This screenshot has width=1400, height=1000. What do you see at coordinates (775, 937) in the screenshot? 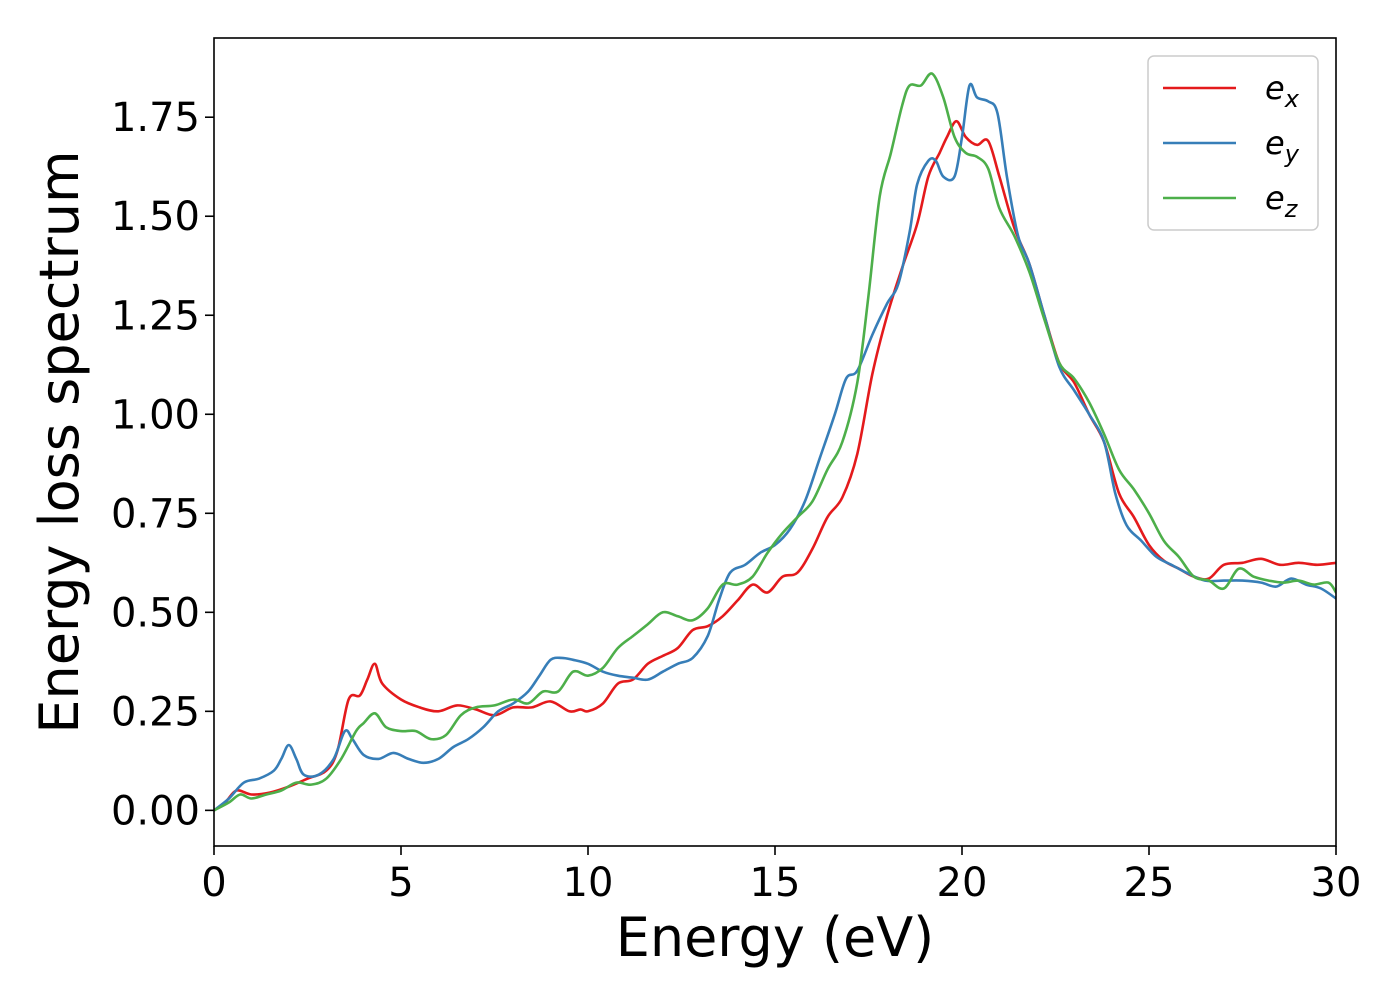
I see `x-axis-label: Energy (eV)` at bounding box center [775, 937].